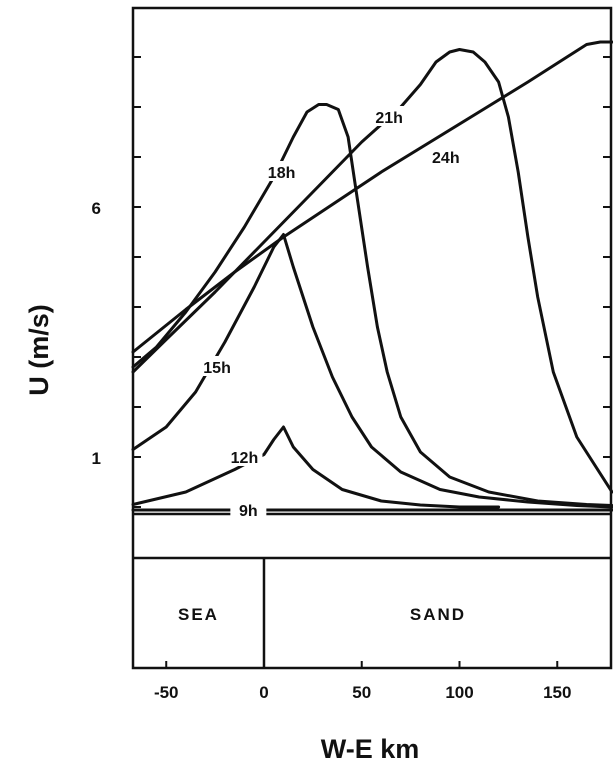  What do you see at coordinates (39, 350) in the screenshot?
I see `y-axis-title: U (m/s)` at bounding box center [39, 350].